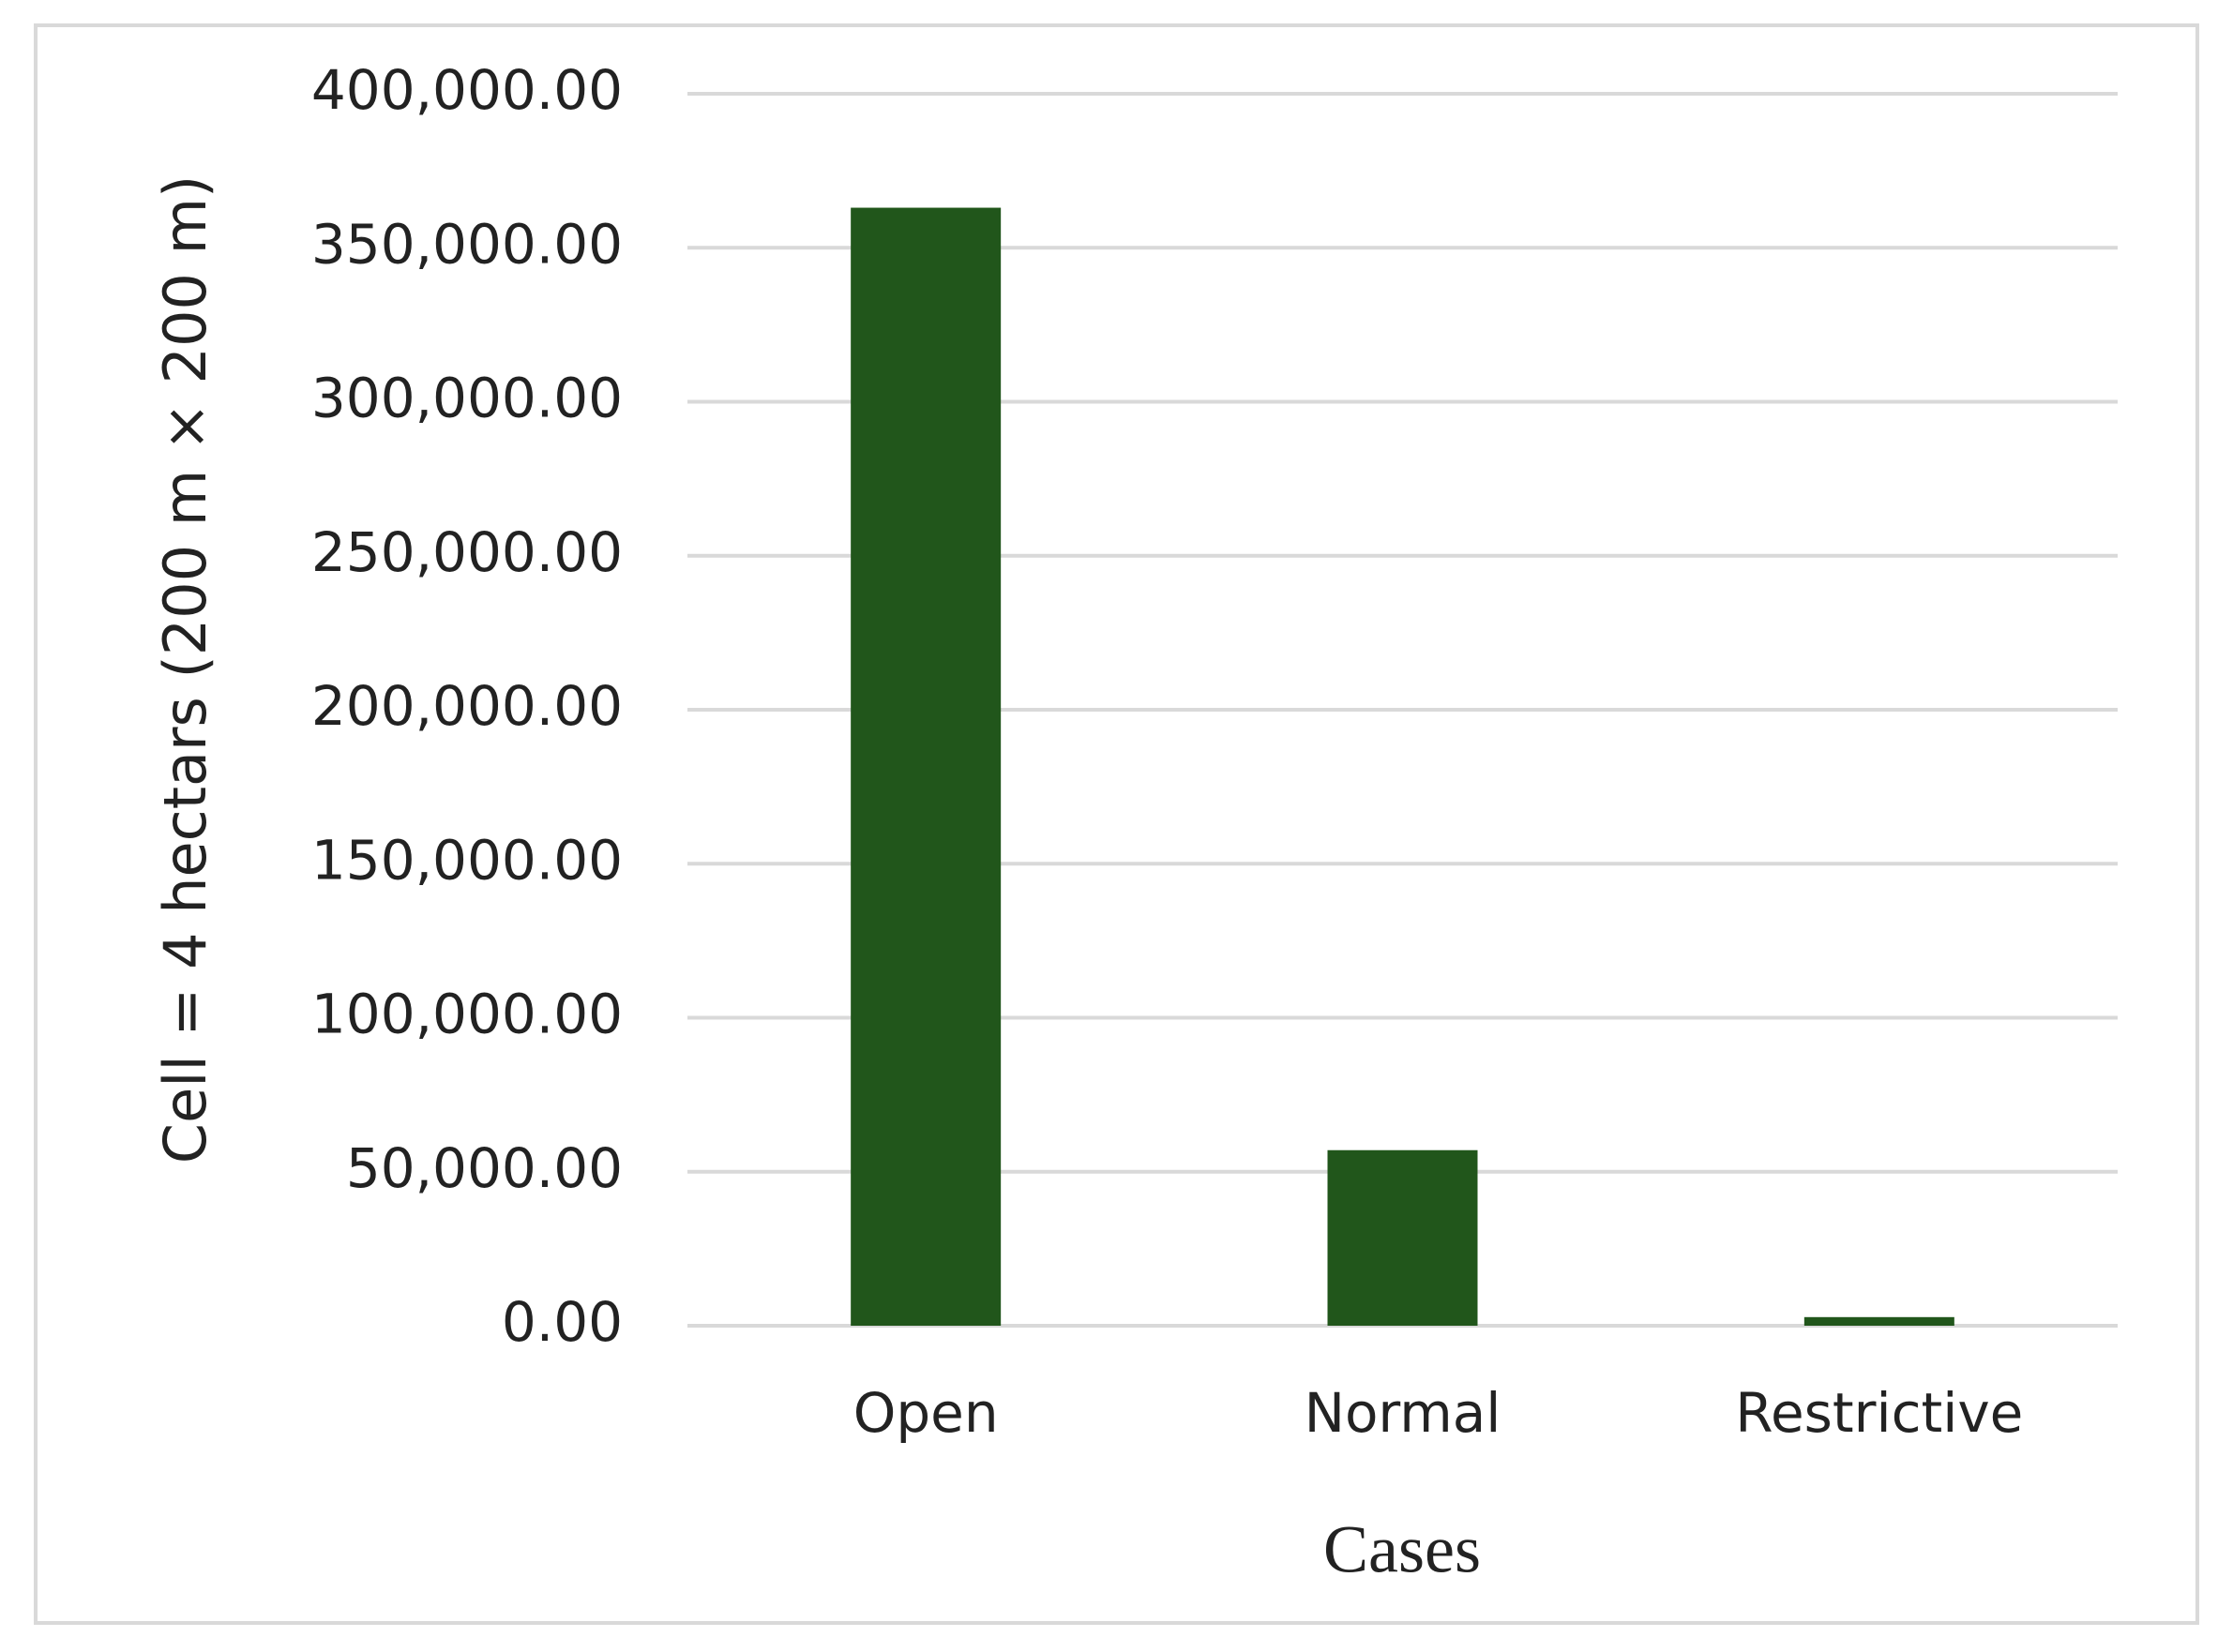  I want to click on y-tick-label: 50,000.00, so click(484, 1168).